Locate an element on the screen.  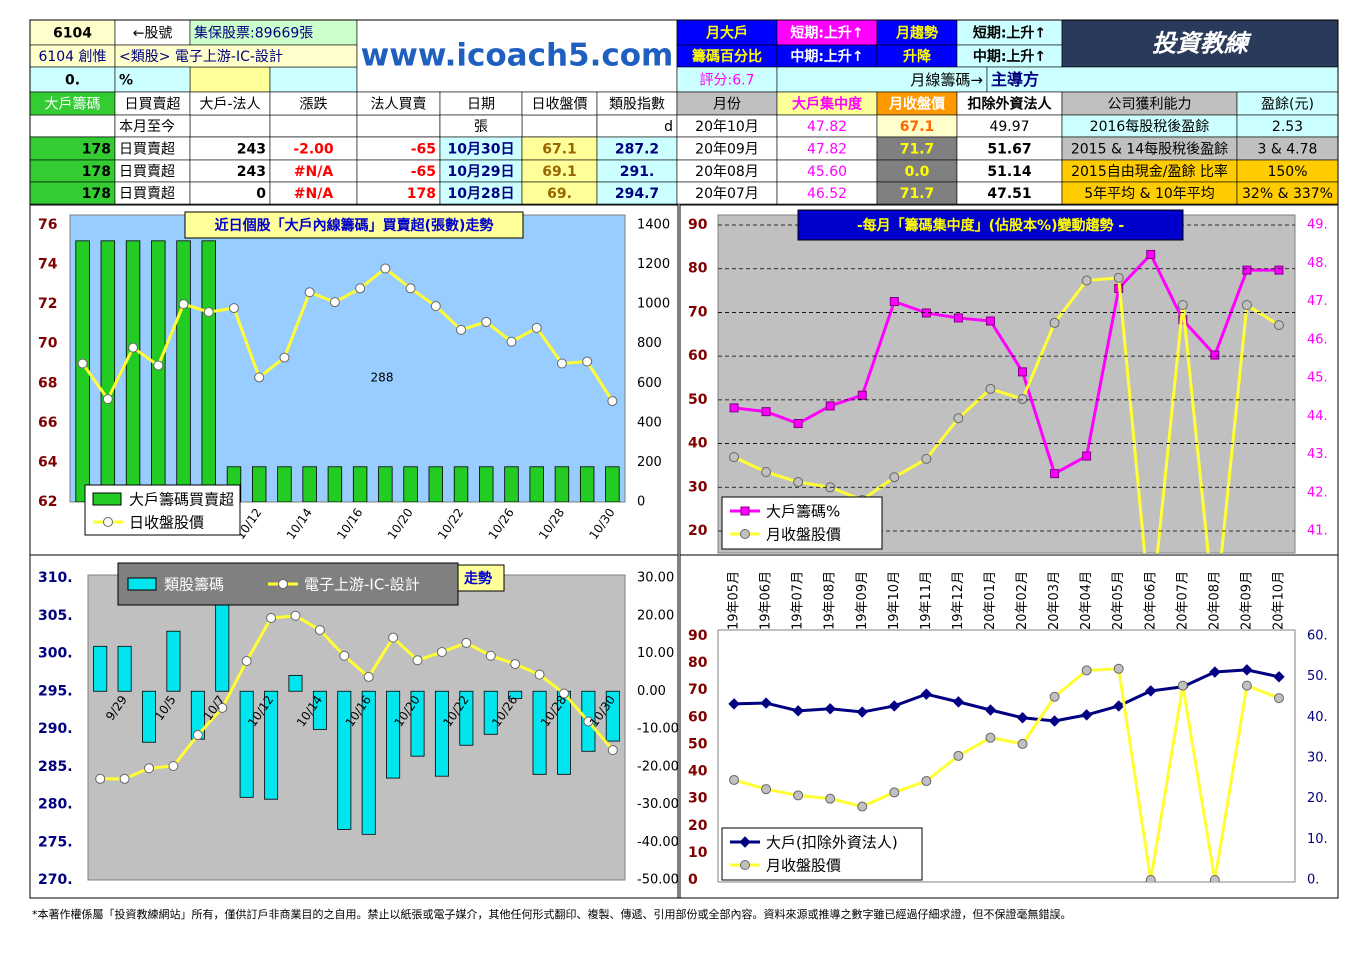
table-cell-text: 2016每股稅後盈餘 is located at coordinates (1150, 126).